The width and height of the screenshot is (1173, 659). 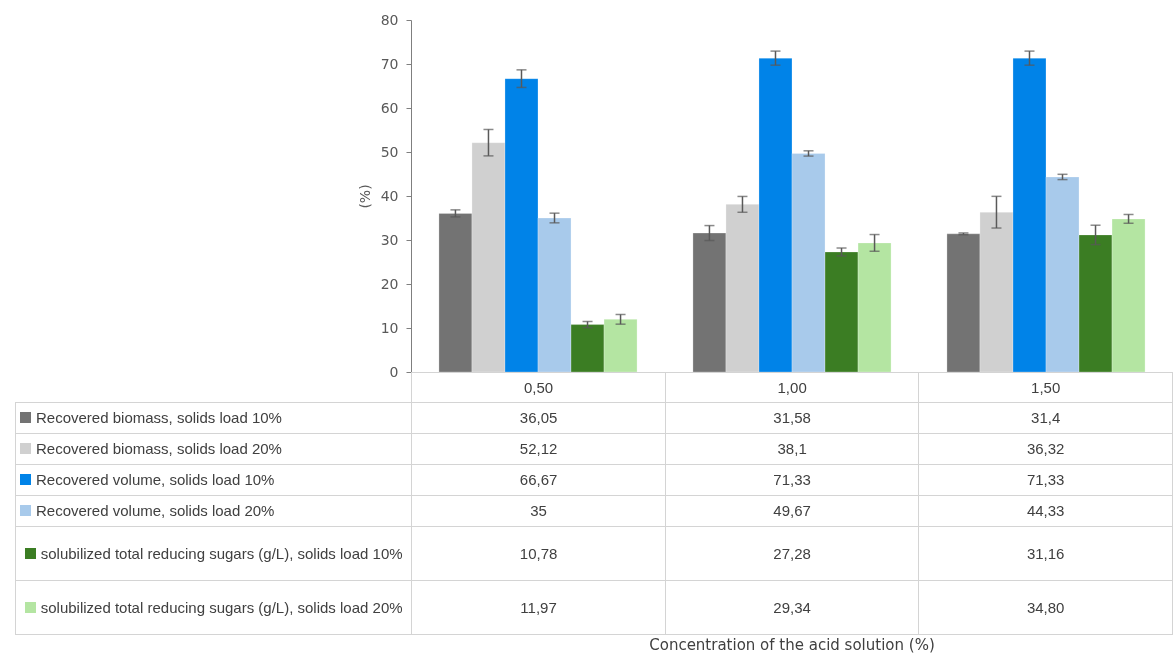 What do you see at coordinates (1045, 510) in the screenshot?
I see `data-label: 44,33` at bounding box center [1045, 510].